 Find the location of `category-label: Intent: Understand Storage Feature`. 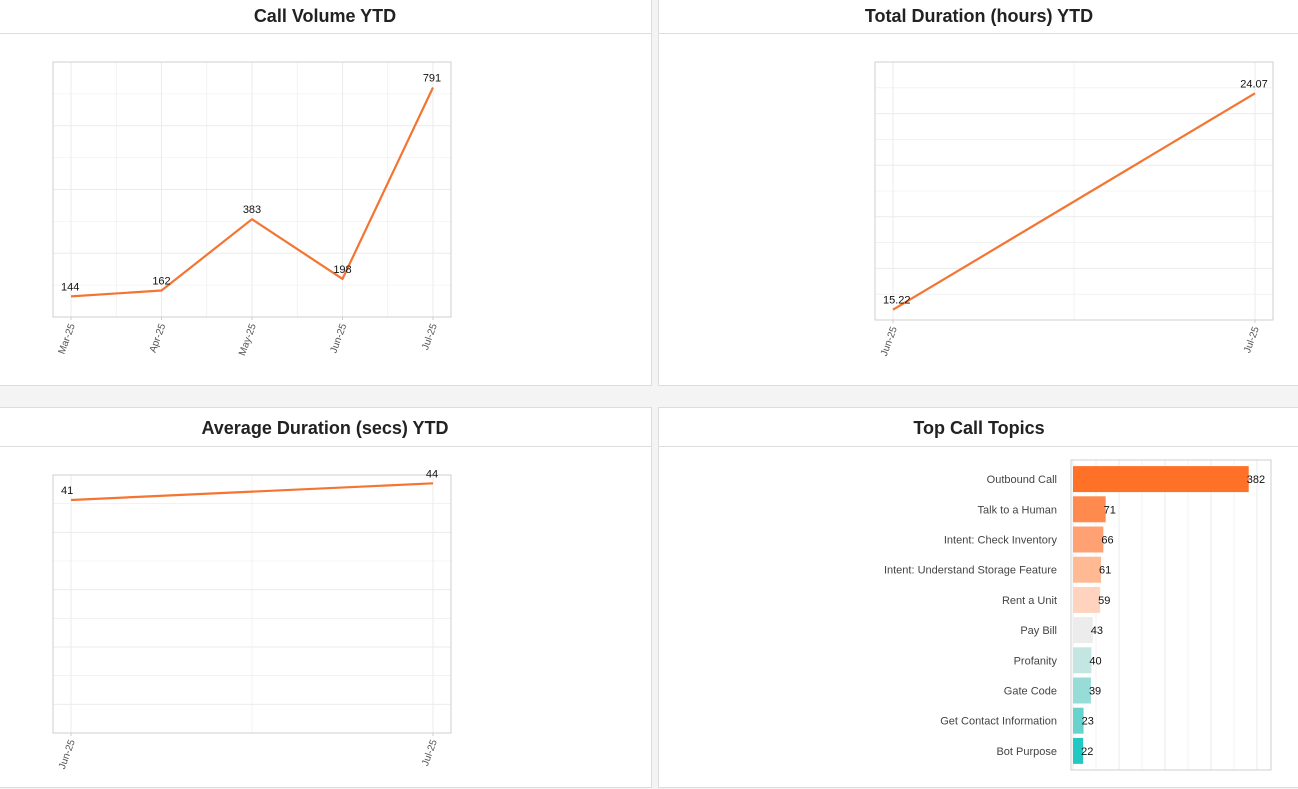

category-label: Intent: Understand Storage Feature is located at coordinates (970, 571).